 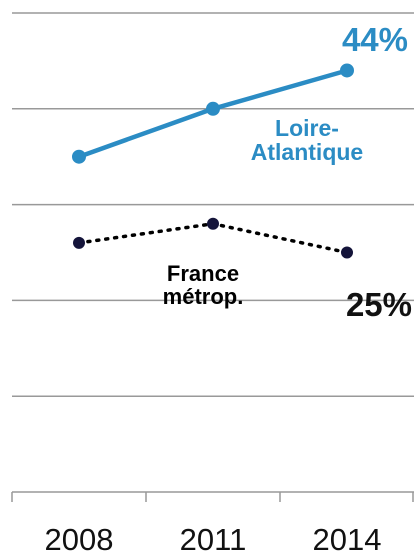 I want to click on x-tick-label: 2008, so click(x=79, y=539).